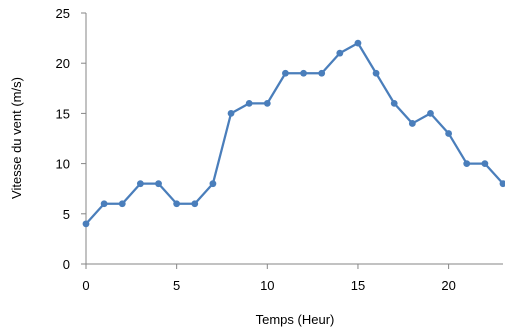 This screenshot has height=329, width=505. What do you see at coordinates (295, 319) in the screenshot?
I see `x-axis-title: Temps (Heur)` at bounding box center [295, 319].